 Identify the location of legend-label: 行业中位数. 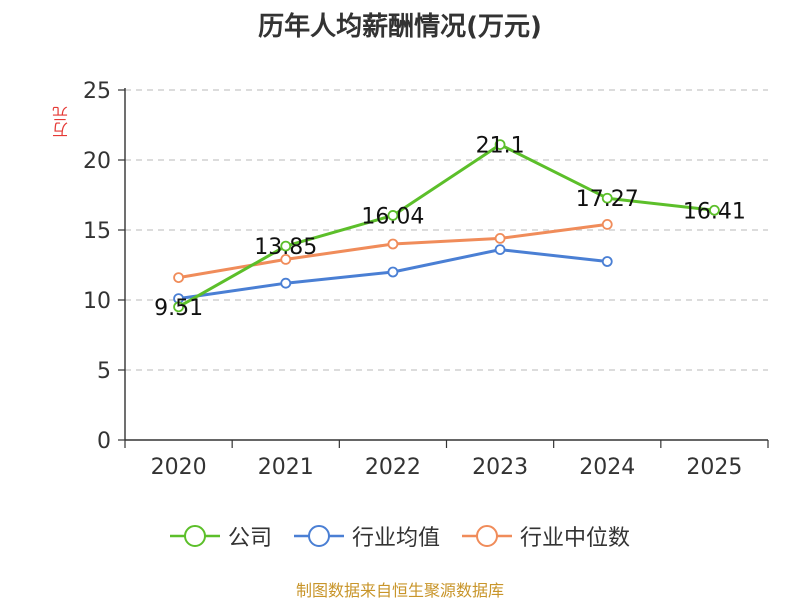
(575, 538).